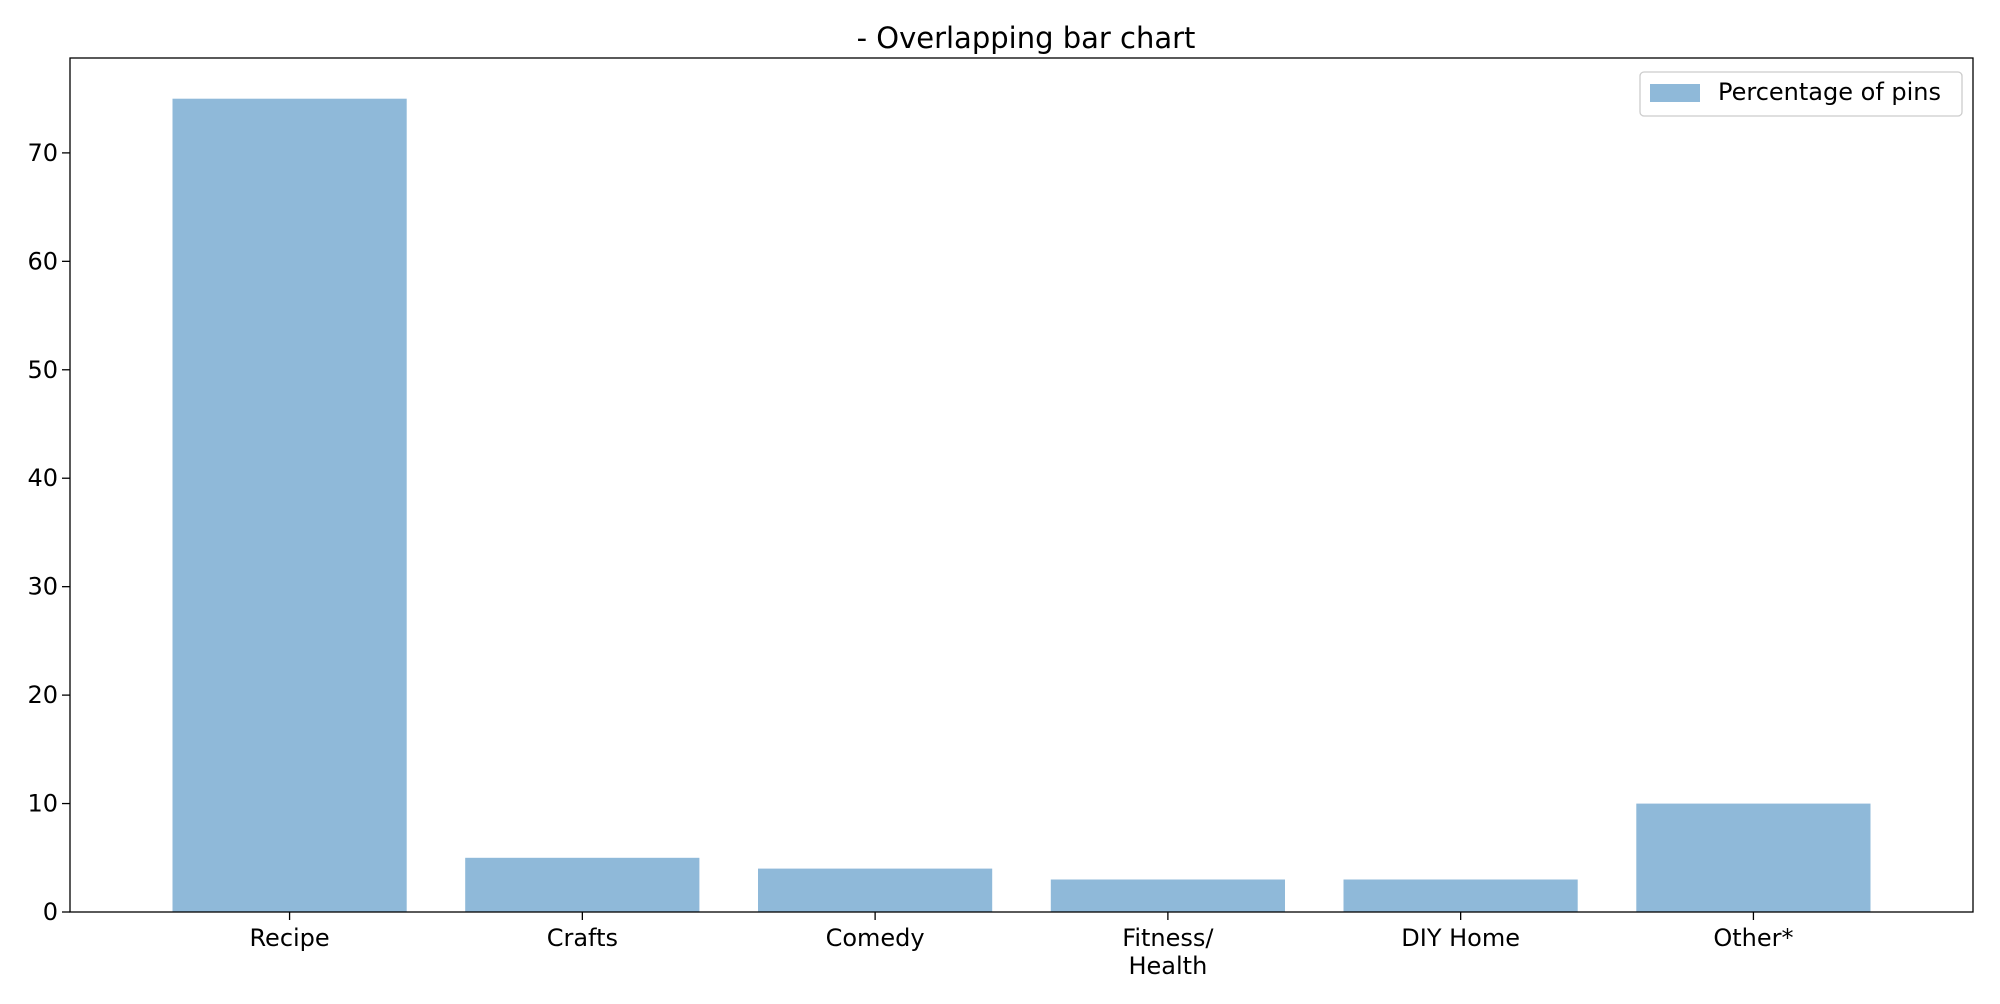  Describe the element at coordinates (42, 370) in the screenshot. I see `y-tick-label: 50` at that location.